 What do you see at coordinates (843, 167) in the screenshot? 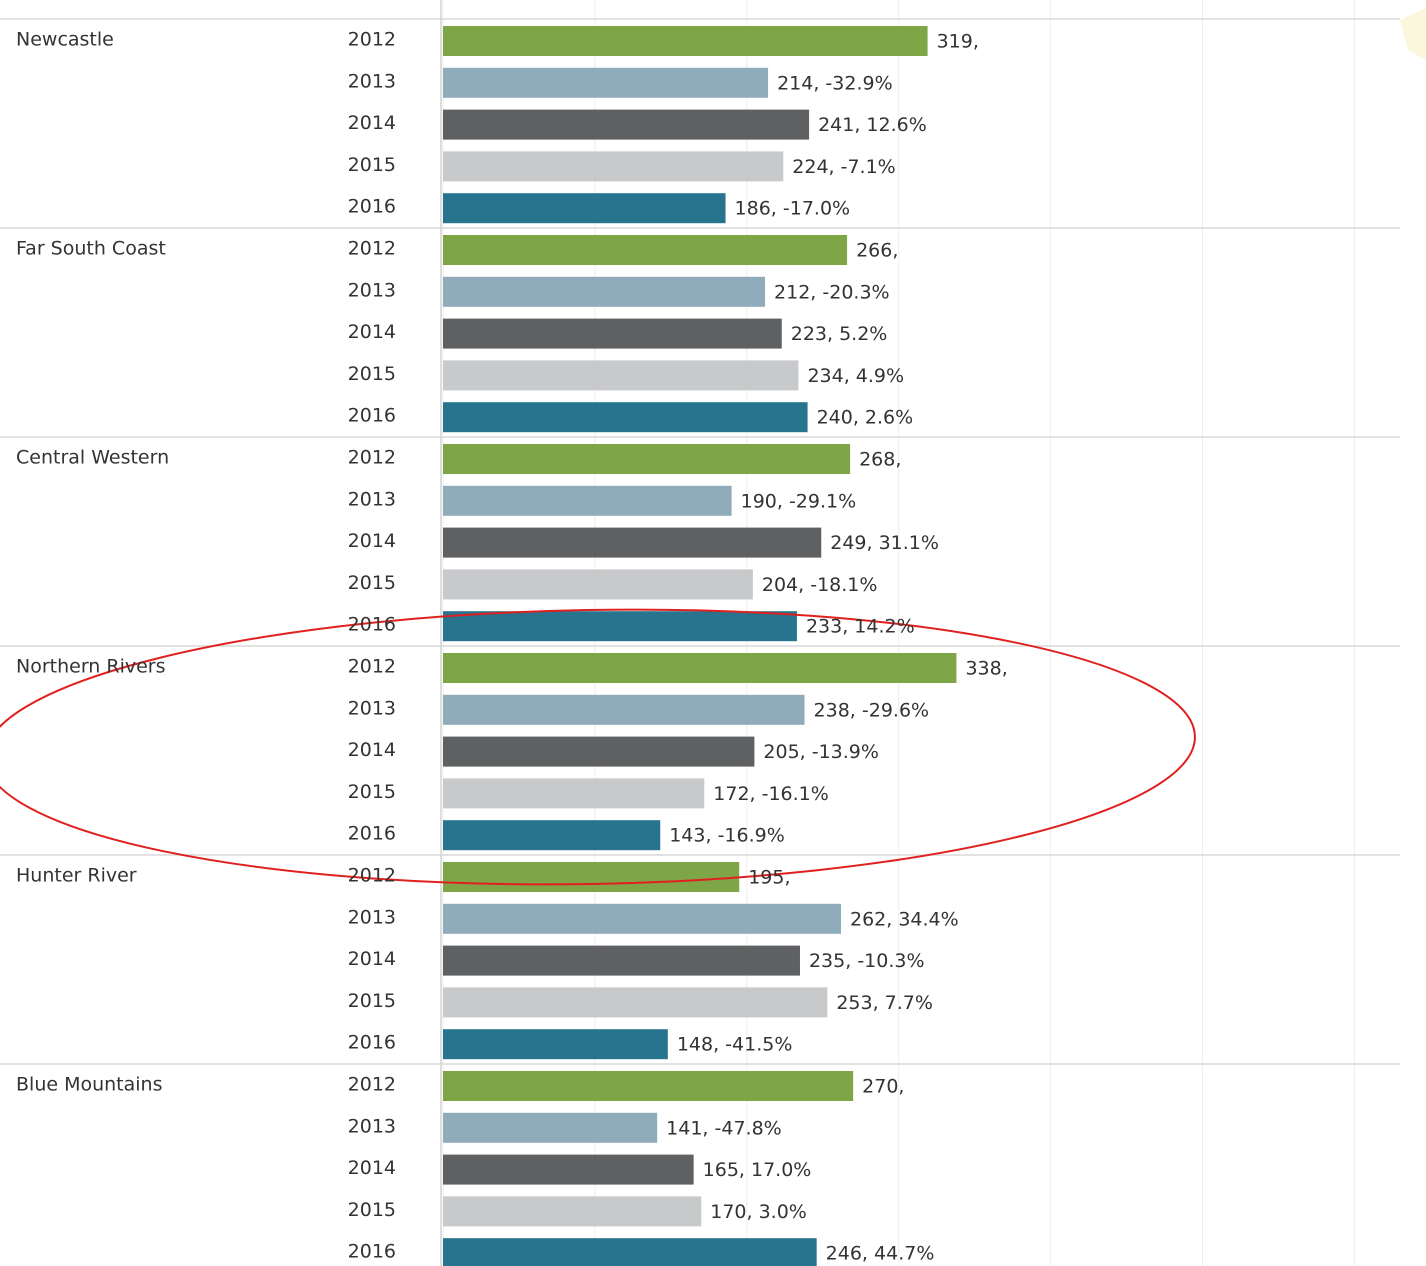
I see `value-label: 224, -7.1%` at bounding box center [843, 167].